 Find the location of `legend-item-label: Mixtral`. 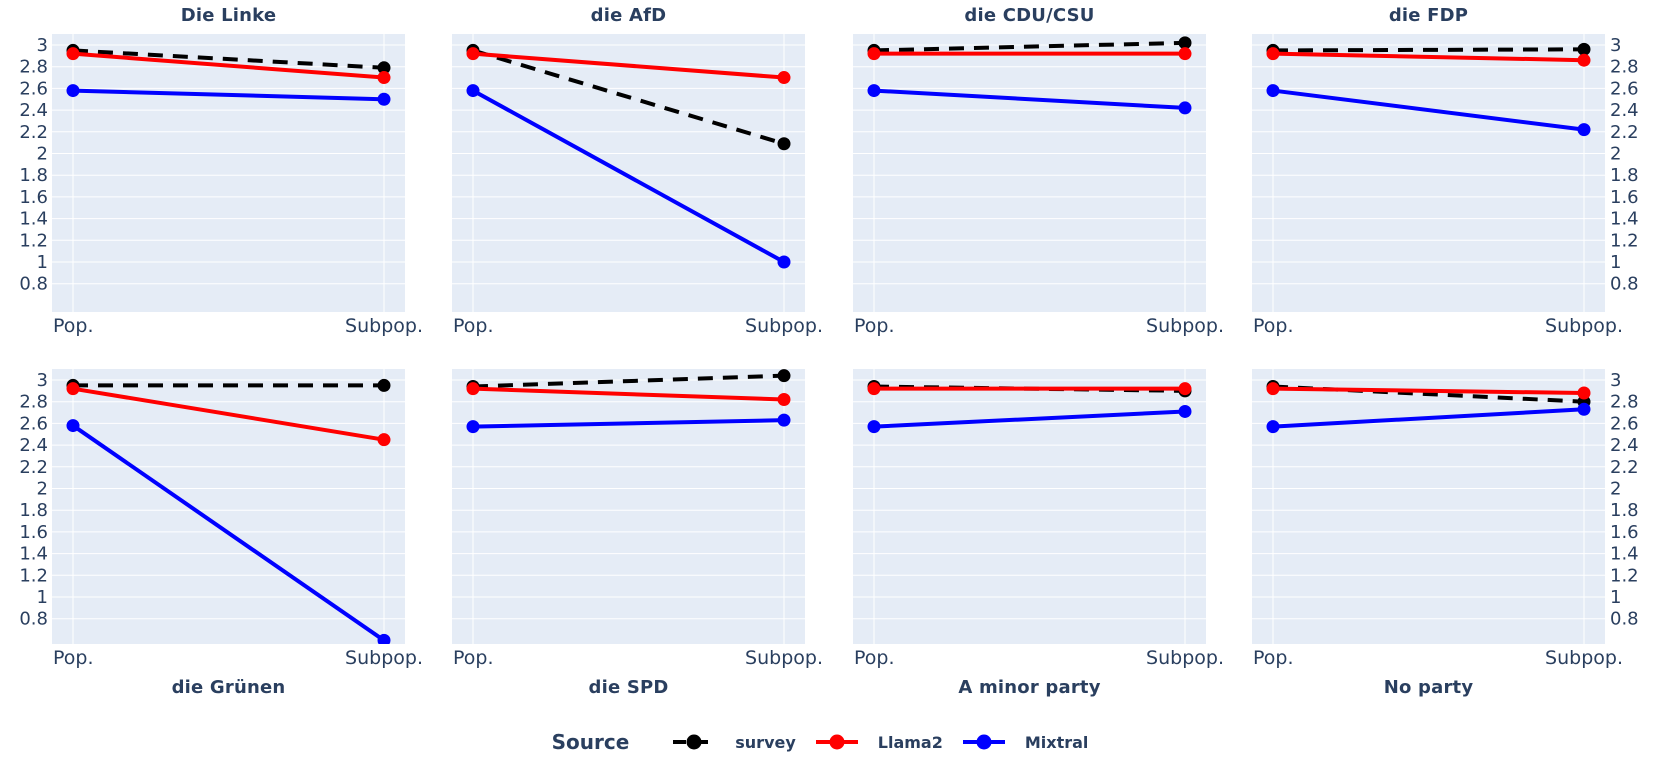

legend-item-label: Mixtral is located at coordinates (1056, 742).